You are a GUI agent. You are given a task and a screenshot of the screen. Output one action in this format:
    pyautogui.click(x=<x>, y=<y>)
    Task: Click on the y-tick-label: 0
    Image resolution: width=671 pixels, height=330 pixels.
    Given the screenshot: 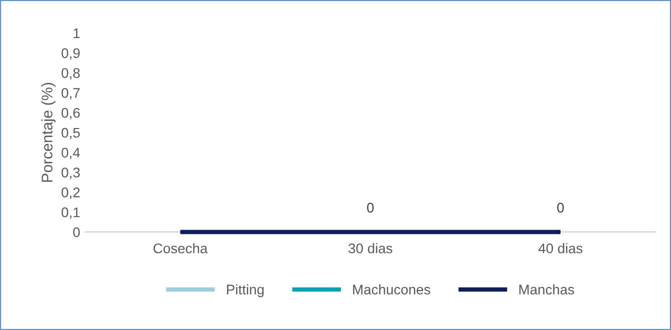 What is the action you would take?
    pyautogui.click(x=76, y=232)
    